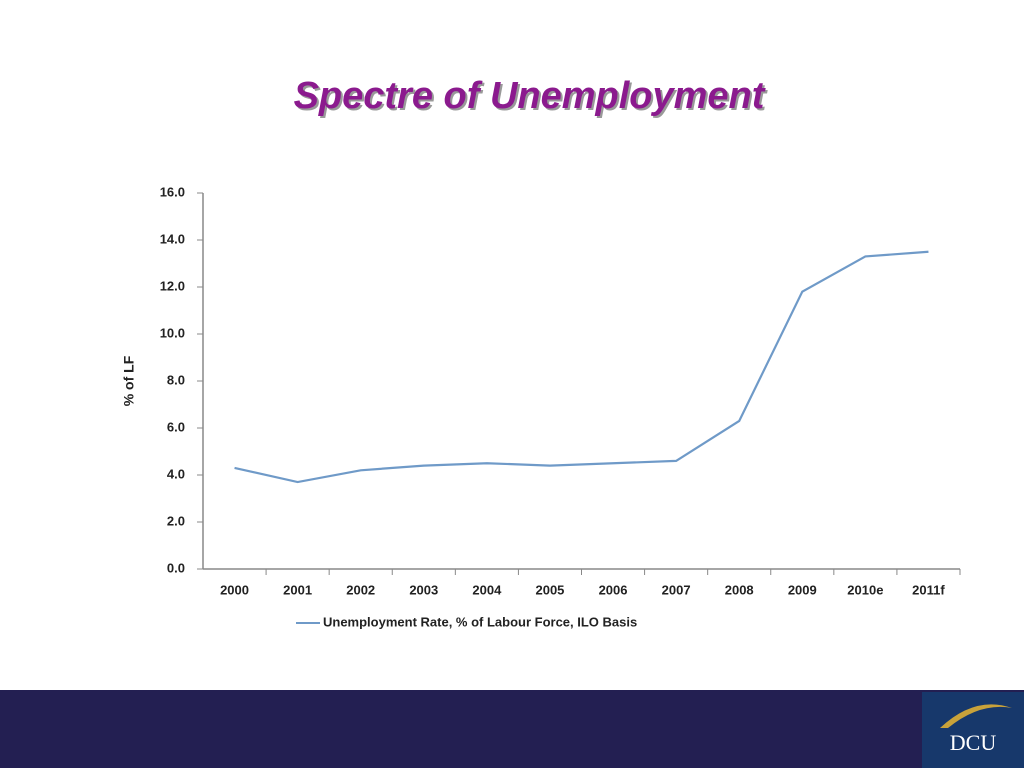 The width and height of the screenshot is (1024, 768). Describe the element at coordinates (234, 589) in the screenshot. I see `x-tick-label: 2000` at that location.